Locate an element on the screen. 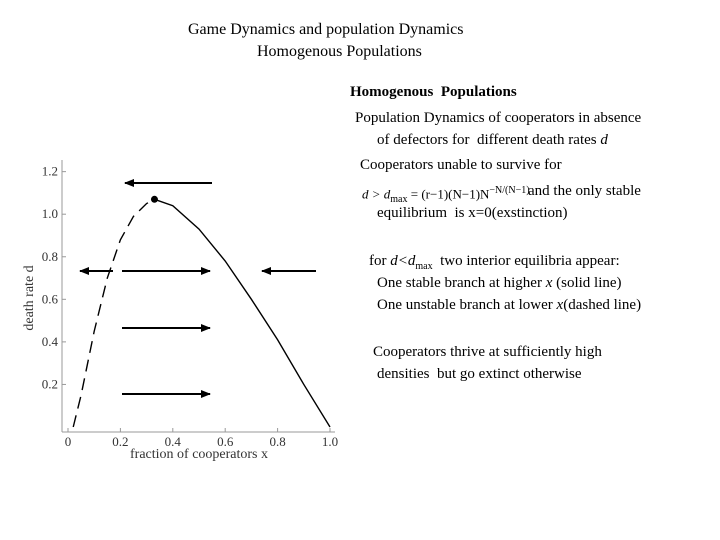 The image size is (720, 540). text: (dashed line) is located at coordinates (602, 305).